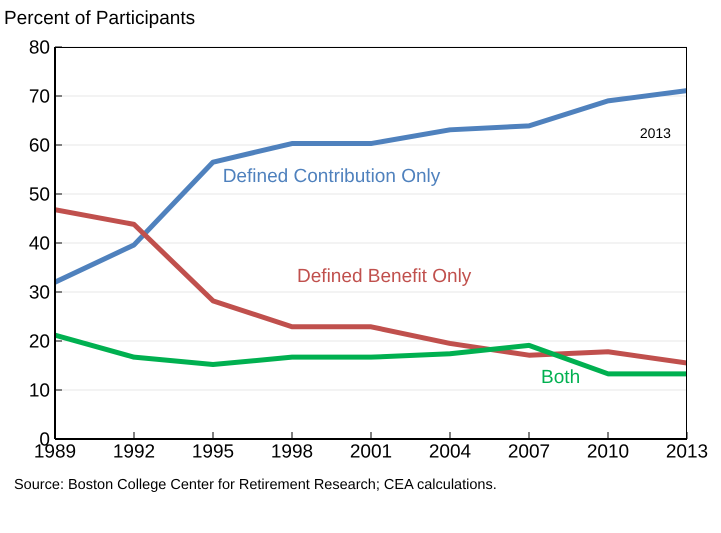 Image resolution: width=721 pixels, height=533 pixels. What do you see at coordinates (255, 485) in the screenshot?
I see `source-note: Source: Boston College Center for Retirement Research; CEA calculations.` at bounding box center [255, 485].